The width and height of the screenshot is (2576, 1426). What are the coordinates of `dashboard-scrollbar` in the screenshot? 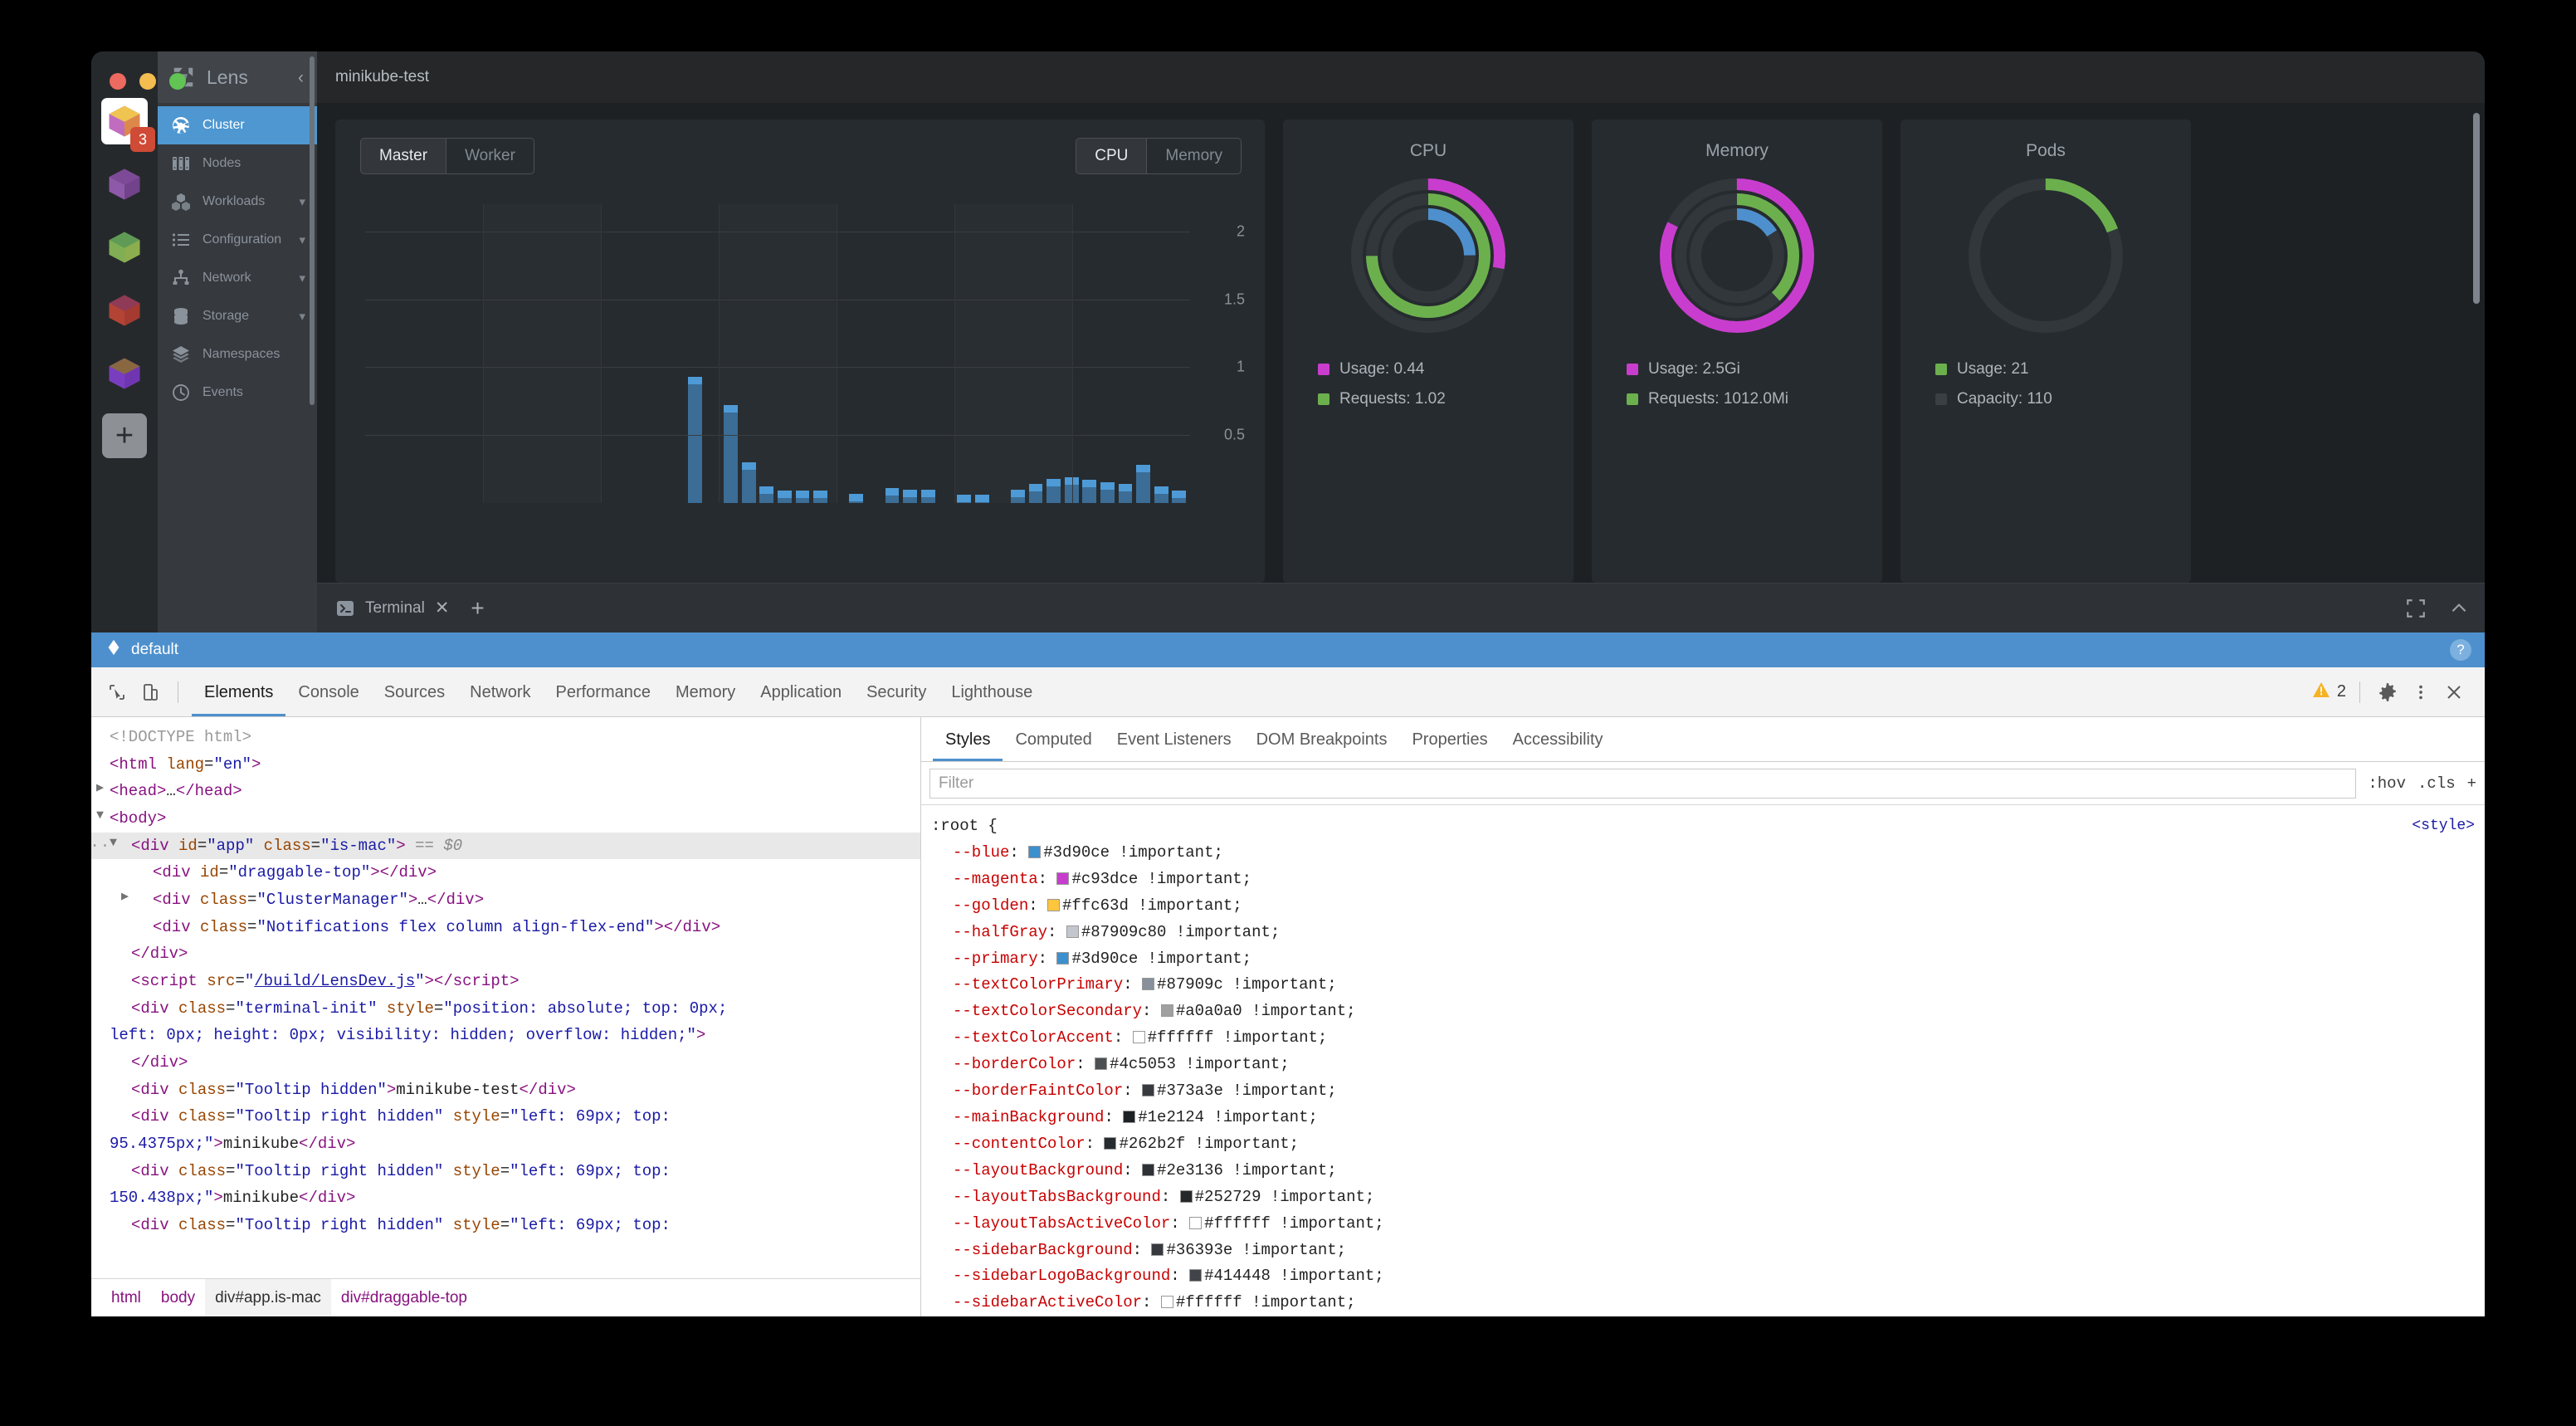 It's located at (2476, 209).